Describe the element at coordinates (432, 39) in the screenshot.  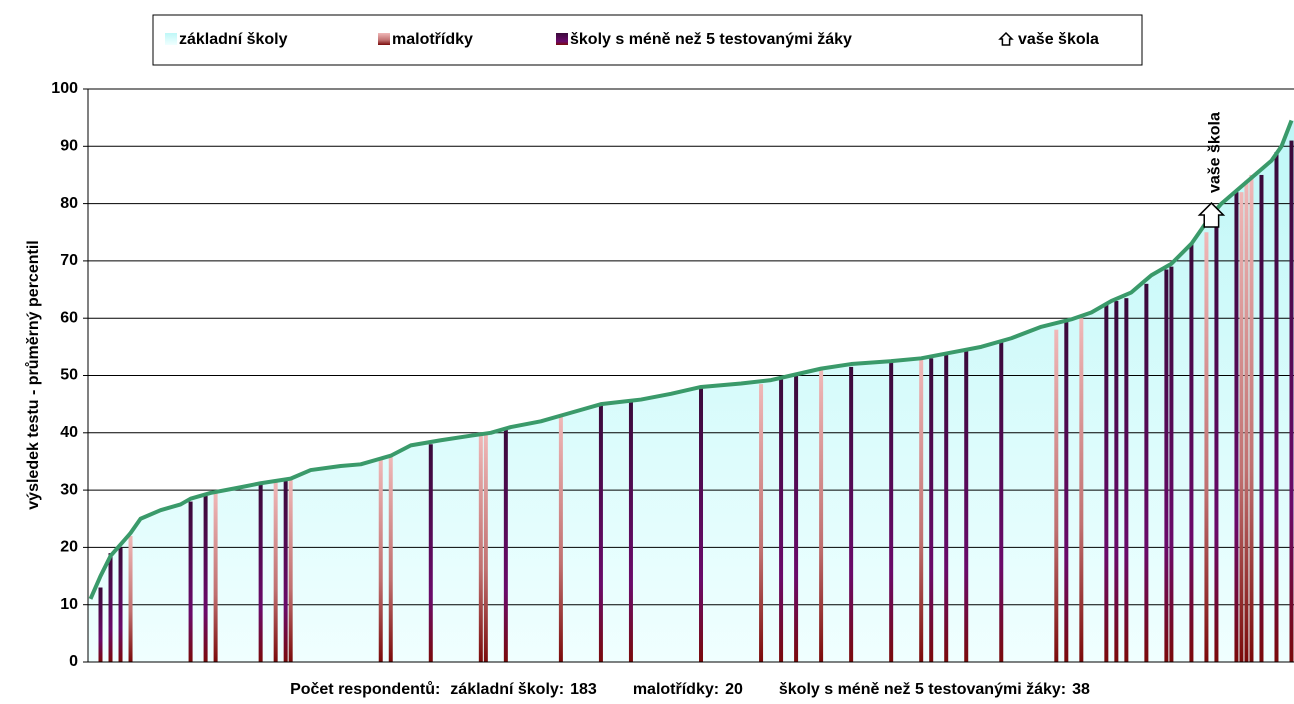
I see `legend-label: malotřídky` at that location.